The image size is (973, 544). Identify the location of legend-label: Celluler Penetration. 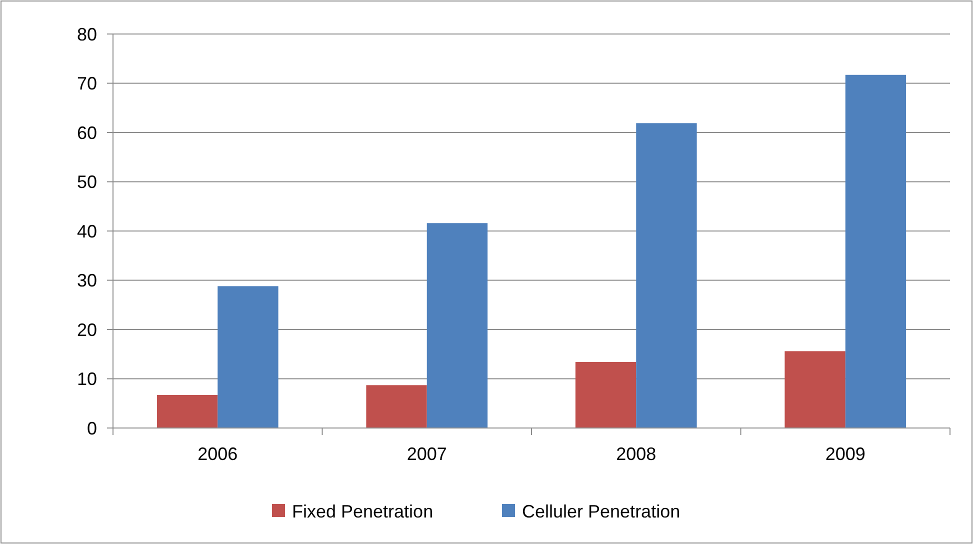
(601, 511).